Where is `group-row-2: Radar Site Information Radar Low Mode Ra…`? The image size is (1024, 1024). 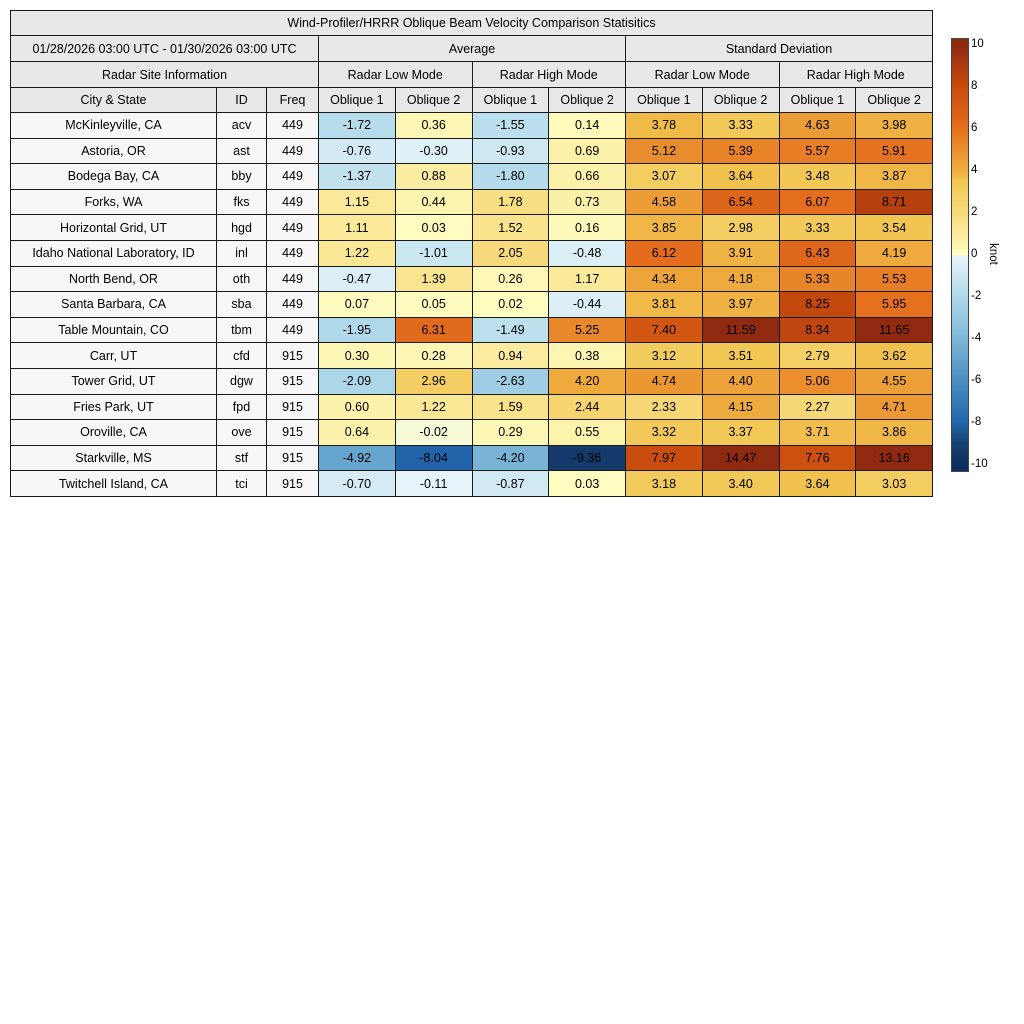 group-row-2: Radar Site Information Radar Low Mode Ra… is located at coordinates (471, 74).